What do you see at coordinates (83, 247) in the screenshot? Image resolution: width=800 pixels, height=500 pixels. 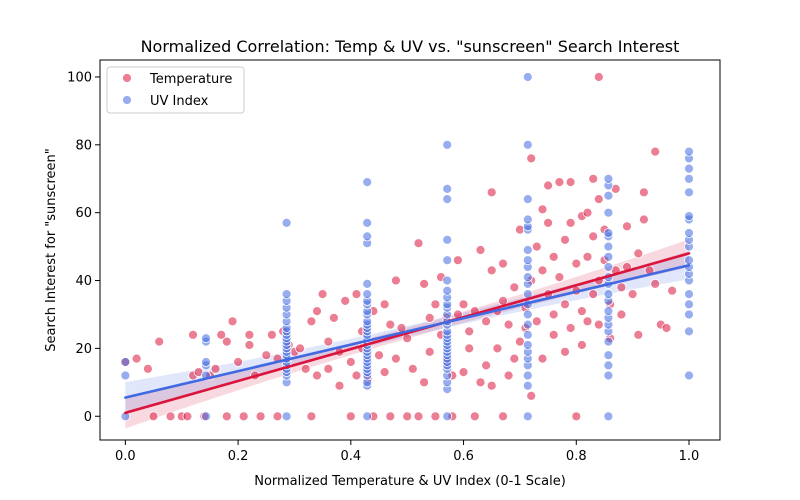 I see `y-axis-ticks: 0 20 40 60 80 100` at bounding box center [83, 247].